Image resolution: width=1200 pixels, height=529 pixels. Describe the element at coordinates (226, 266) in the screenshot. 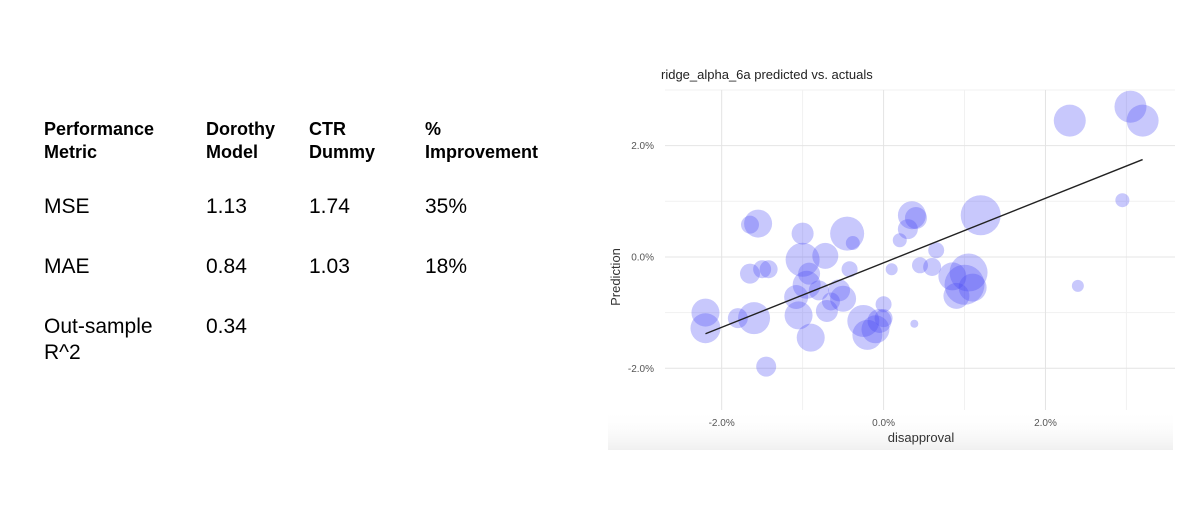

I see `dorothy-value: 0.84` at that location.